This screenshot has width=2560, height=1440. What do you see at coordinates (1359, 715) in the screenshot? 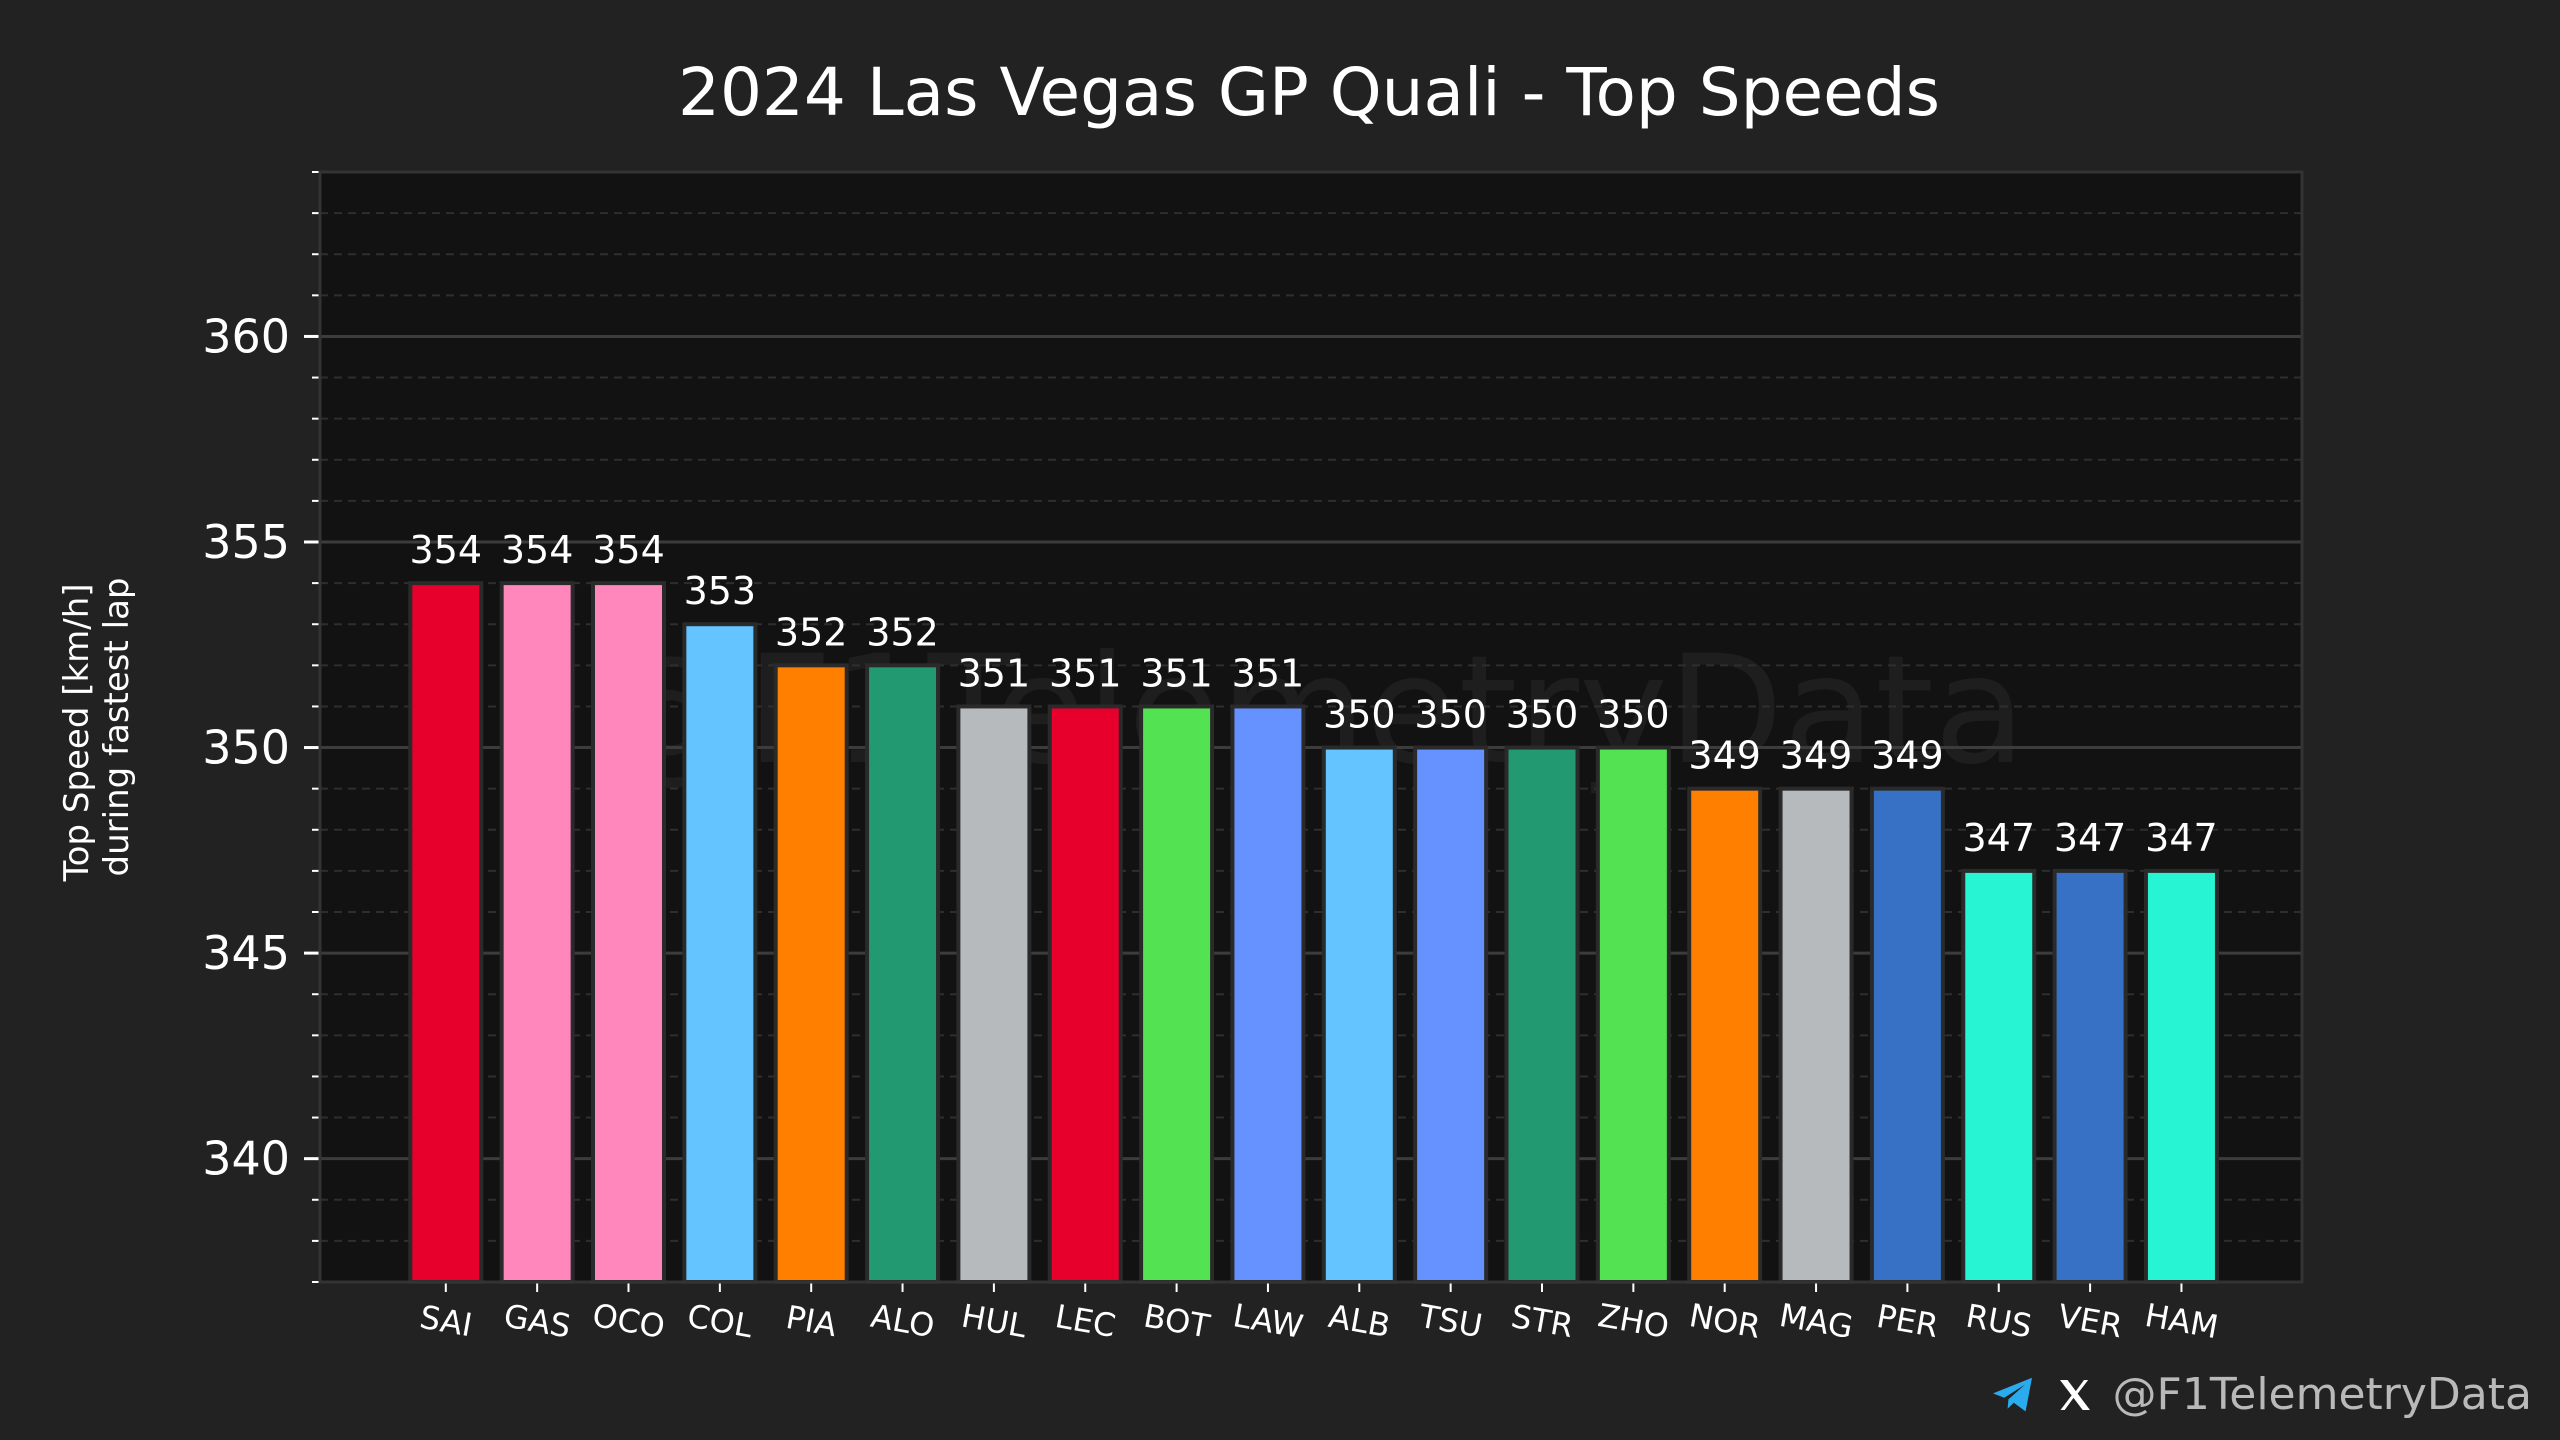
I see `value-label-alb: 350` at bounding box center [1359, 715].